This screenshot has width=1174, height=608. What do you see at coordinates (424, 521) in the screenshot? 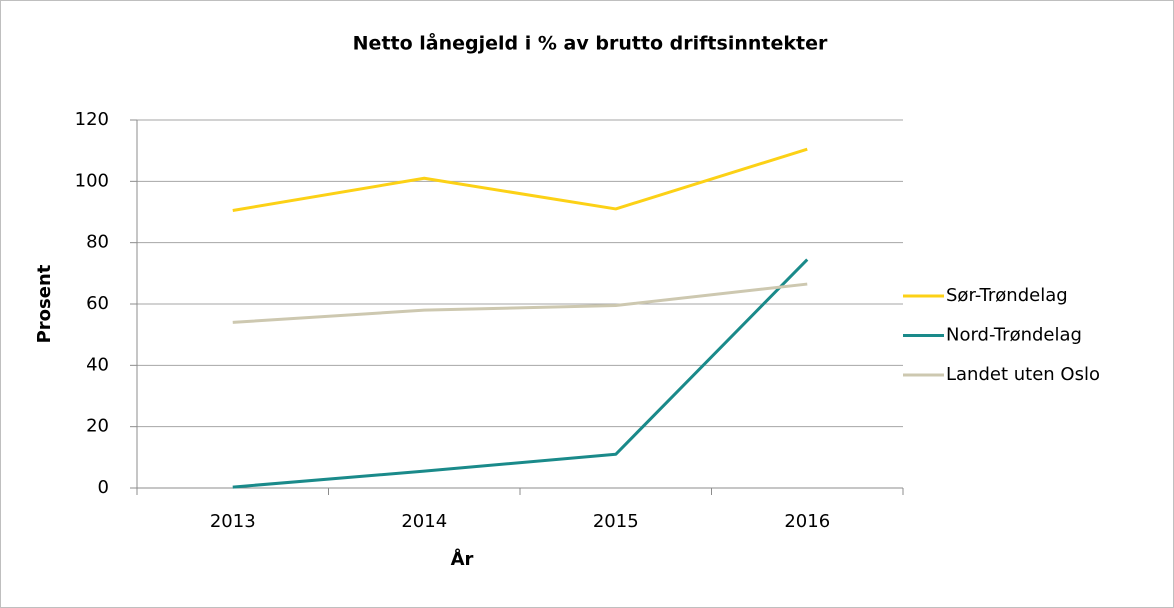
I see `x-tick-label: 2014` at bounding box center [424, 521].